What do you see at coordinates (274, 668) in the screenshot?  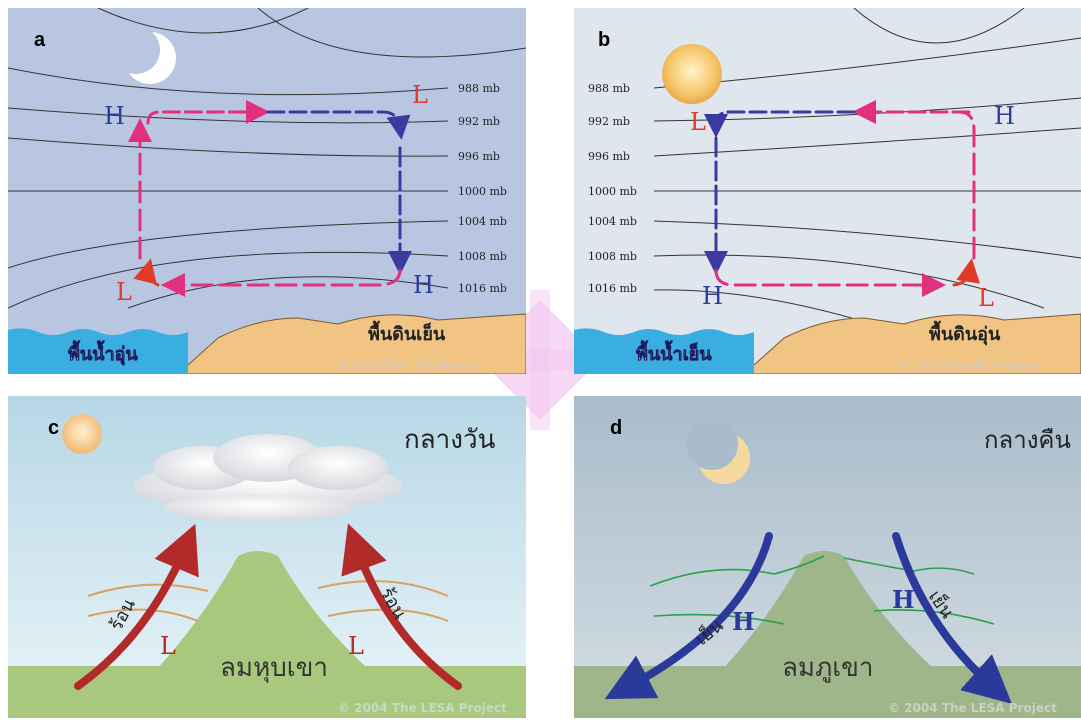 I see `wind-name-label: ลมหุบเขา` at bounding box center [274, 668].